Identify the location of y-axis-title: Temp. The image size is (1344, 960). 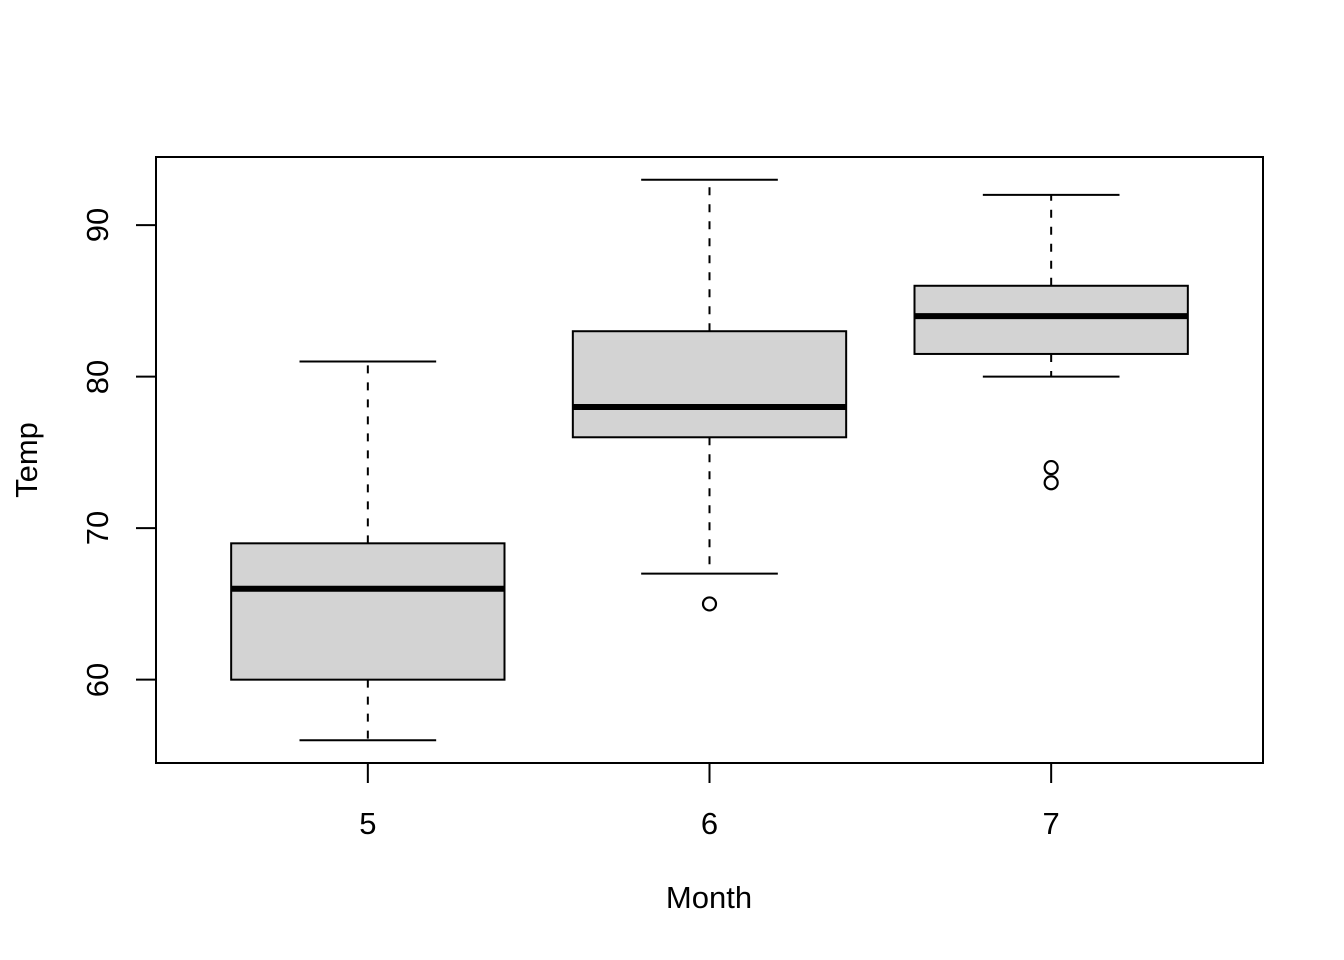
(26, 460).